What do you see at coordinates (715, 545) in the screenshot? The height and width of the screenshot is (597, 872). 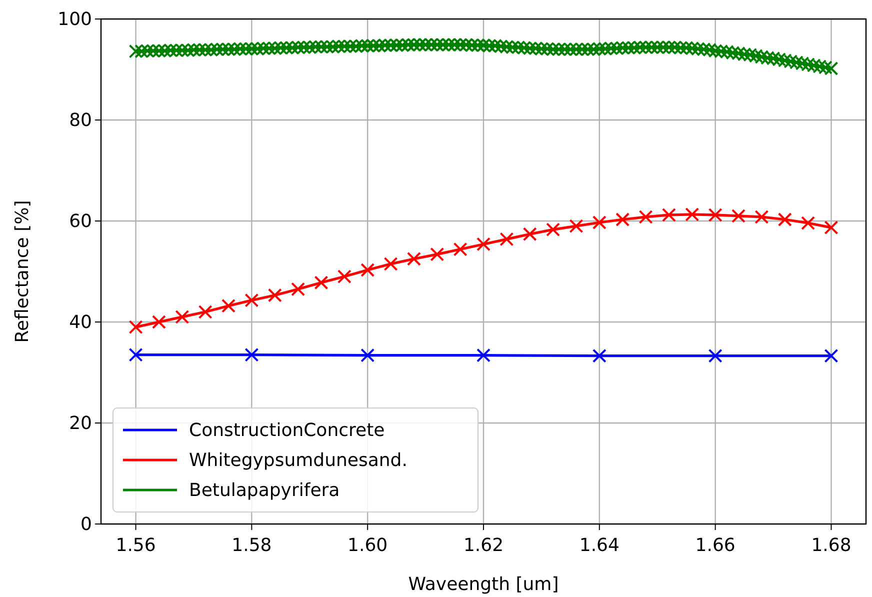 I see `x-tick-label: 1.66` at bounding box center [715, 545].